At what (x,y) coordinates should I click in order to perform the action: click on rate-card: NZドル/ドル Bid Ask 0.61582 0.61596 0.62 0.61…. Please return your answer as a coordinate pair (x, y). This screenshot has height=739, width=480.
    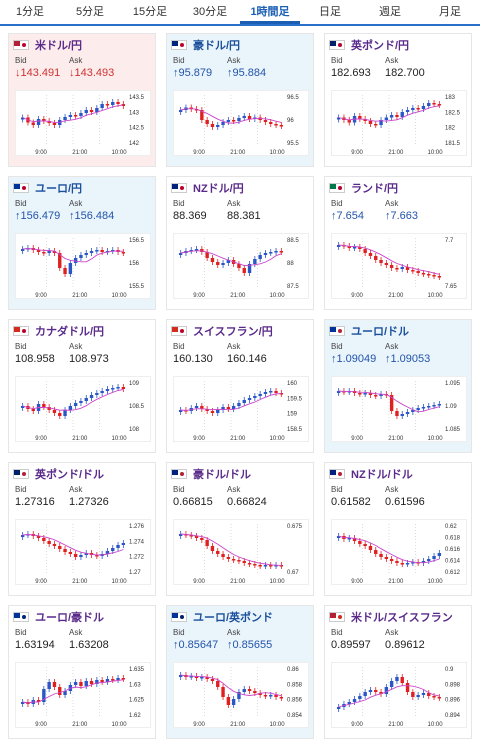
    Looking at the image, I should click on (398, 529).